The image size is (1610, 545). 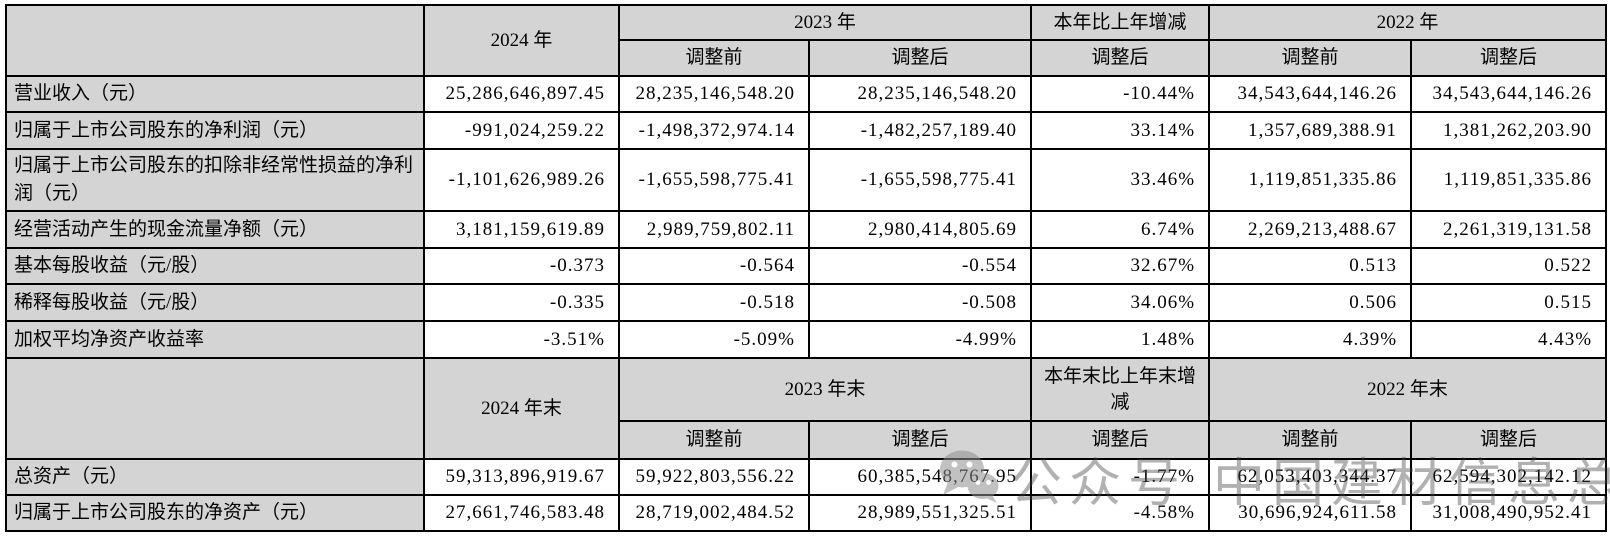 What do you see at coordinates (215, 302) in the screenshot?
I see `row-label: 稀释每股收益（元/股）` at bounding box center [215, 302].